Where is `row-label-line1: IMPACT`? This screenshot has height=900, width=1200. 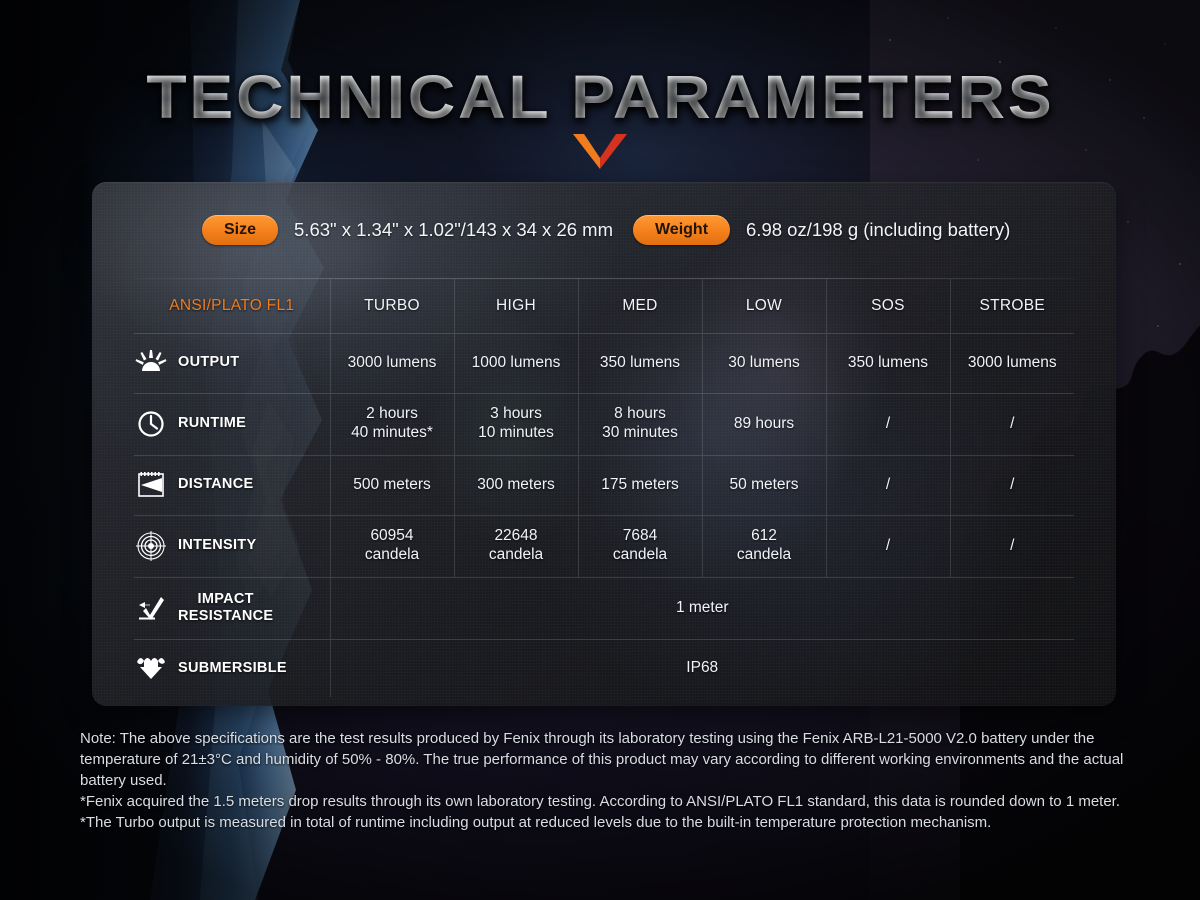 row-label-line1: IMPACT is located at coordinates (225, 598).